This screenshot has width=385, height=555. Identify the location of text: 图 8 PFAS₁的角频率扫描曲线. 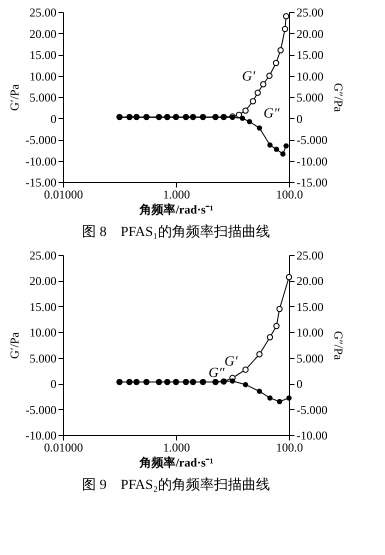
(176, 232).